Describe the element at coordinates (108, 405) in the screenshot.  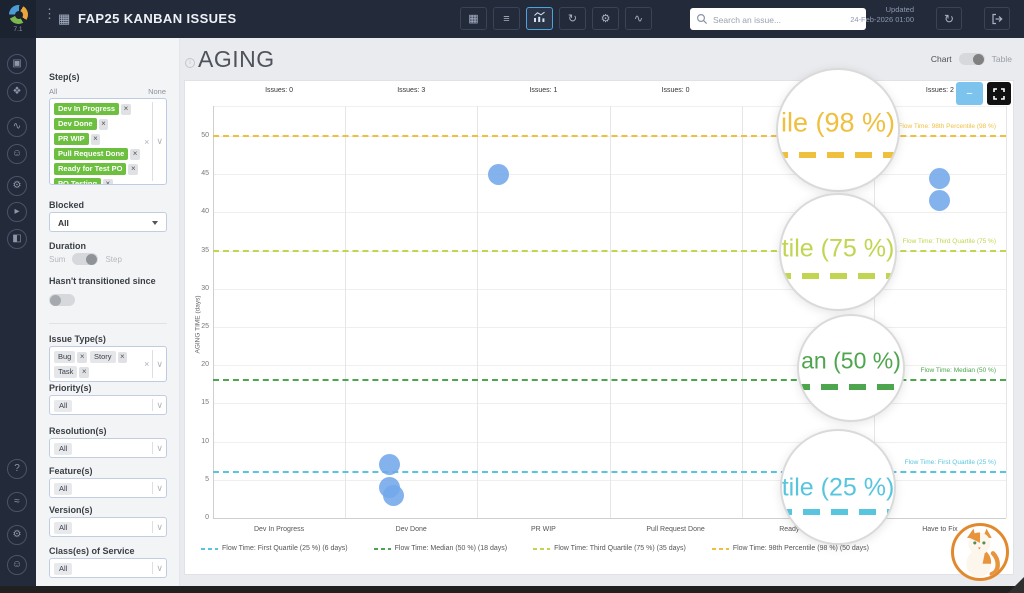
I see `filter-select-0: All ∨` at that location.